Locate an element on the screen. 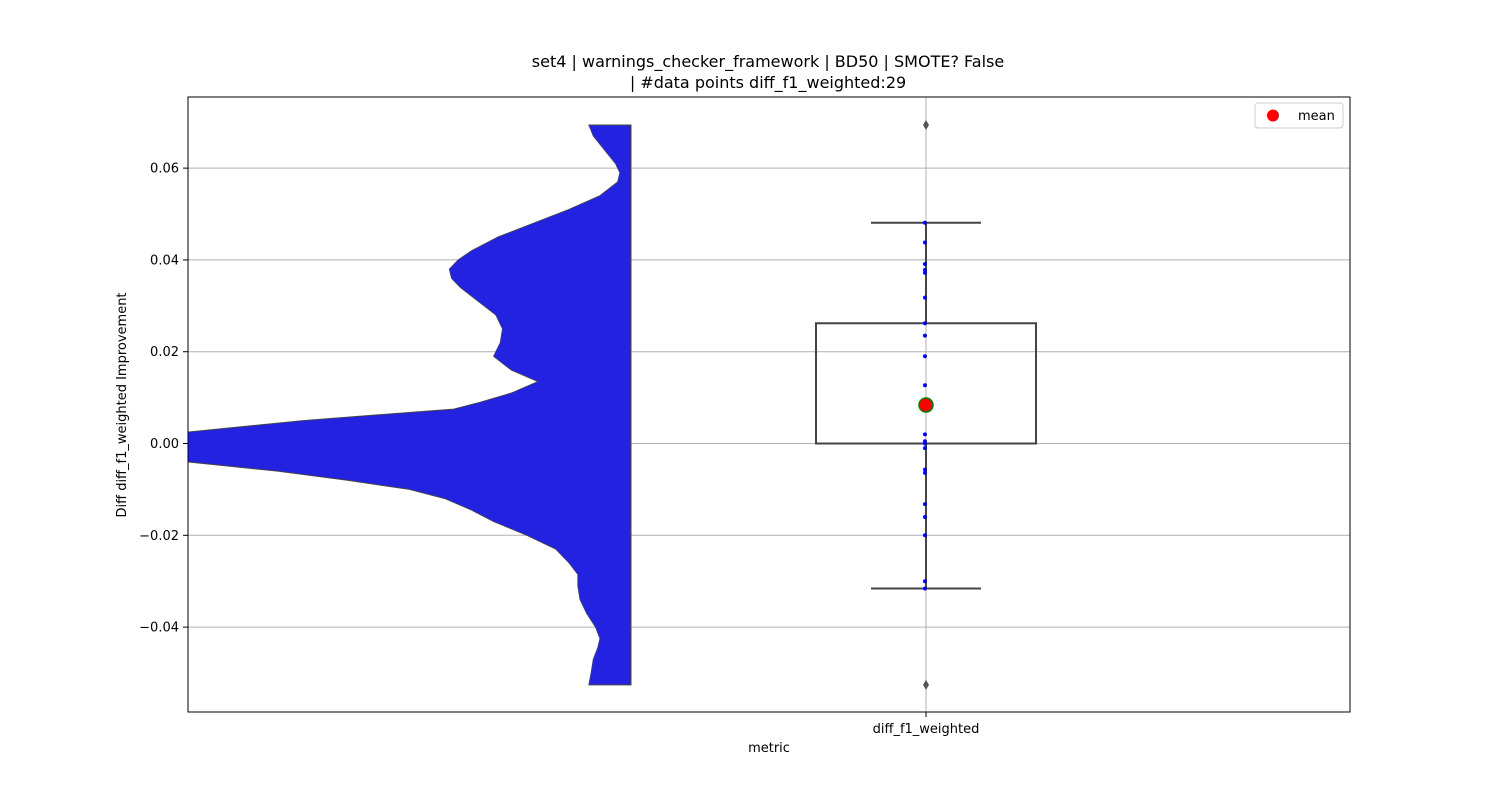  legend-frame is located at coordinates (1299, 115).